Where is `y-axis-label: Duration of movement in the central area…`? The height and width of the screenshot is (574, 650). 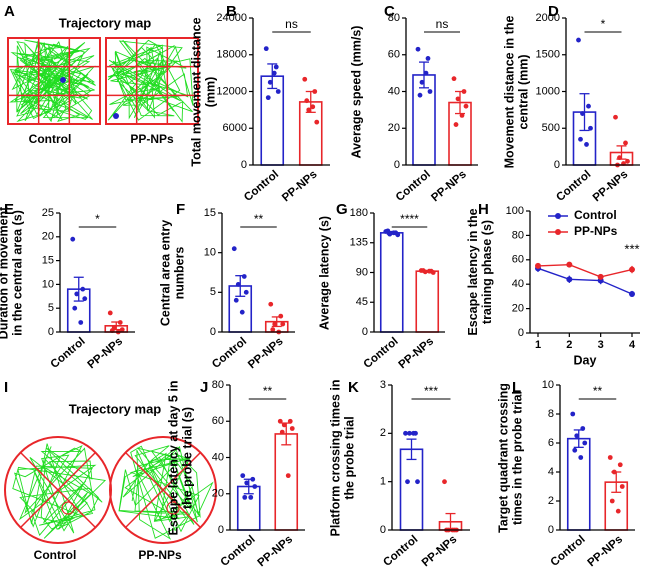
y-axis-label: Duration of movement in the central area… is located at coordinates (12, 272).